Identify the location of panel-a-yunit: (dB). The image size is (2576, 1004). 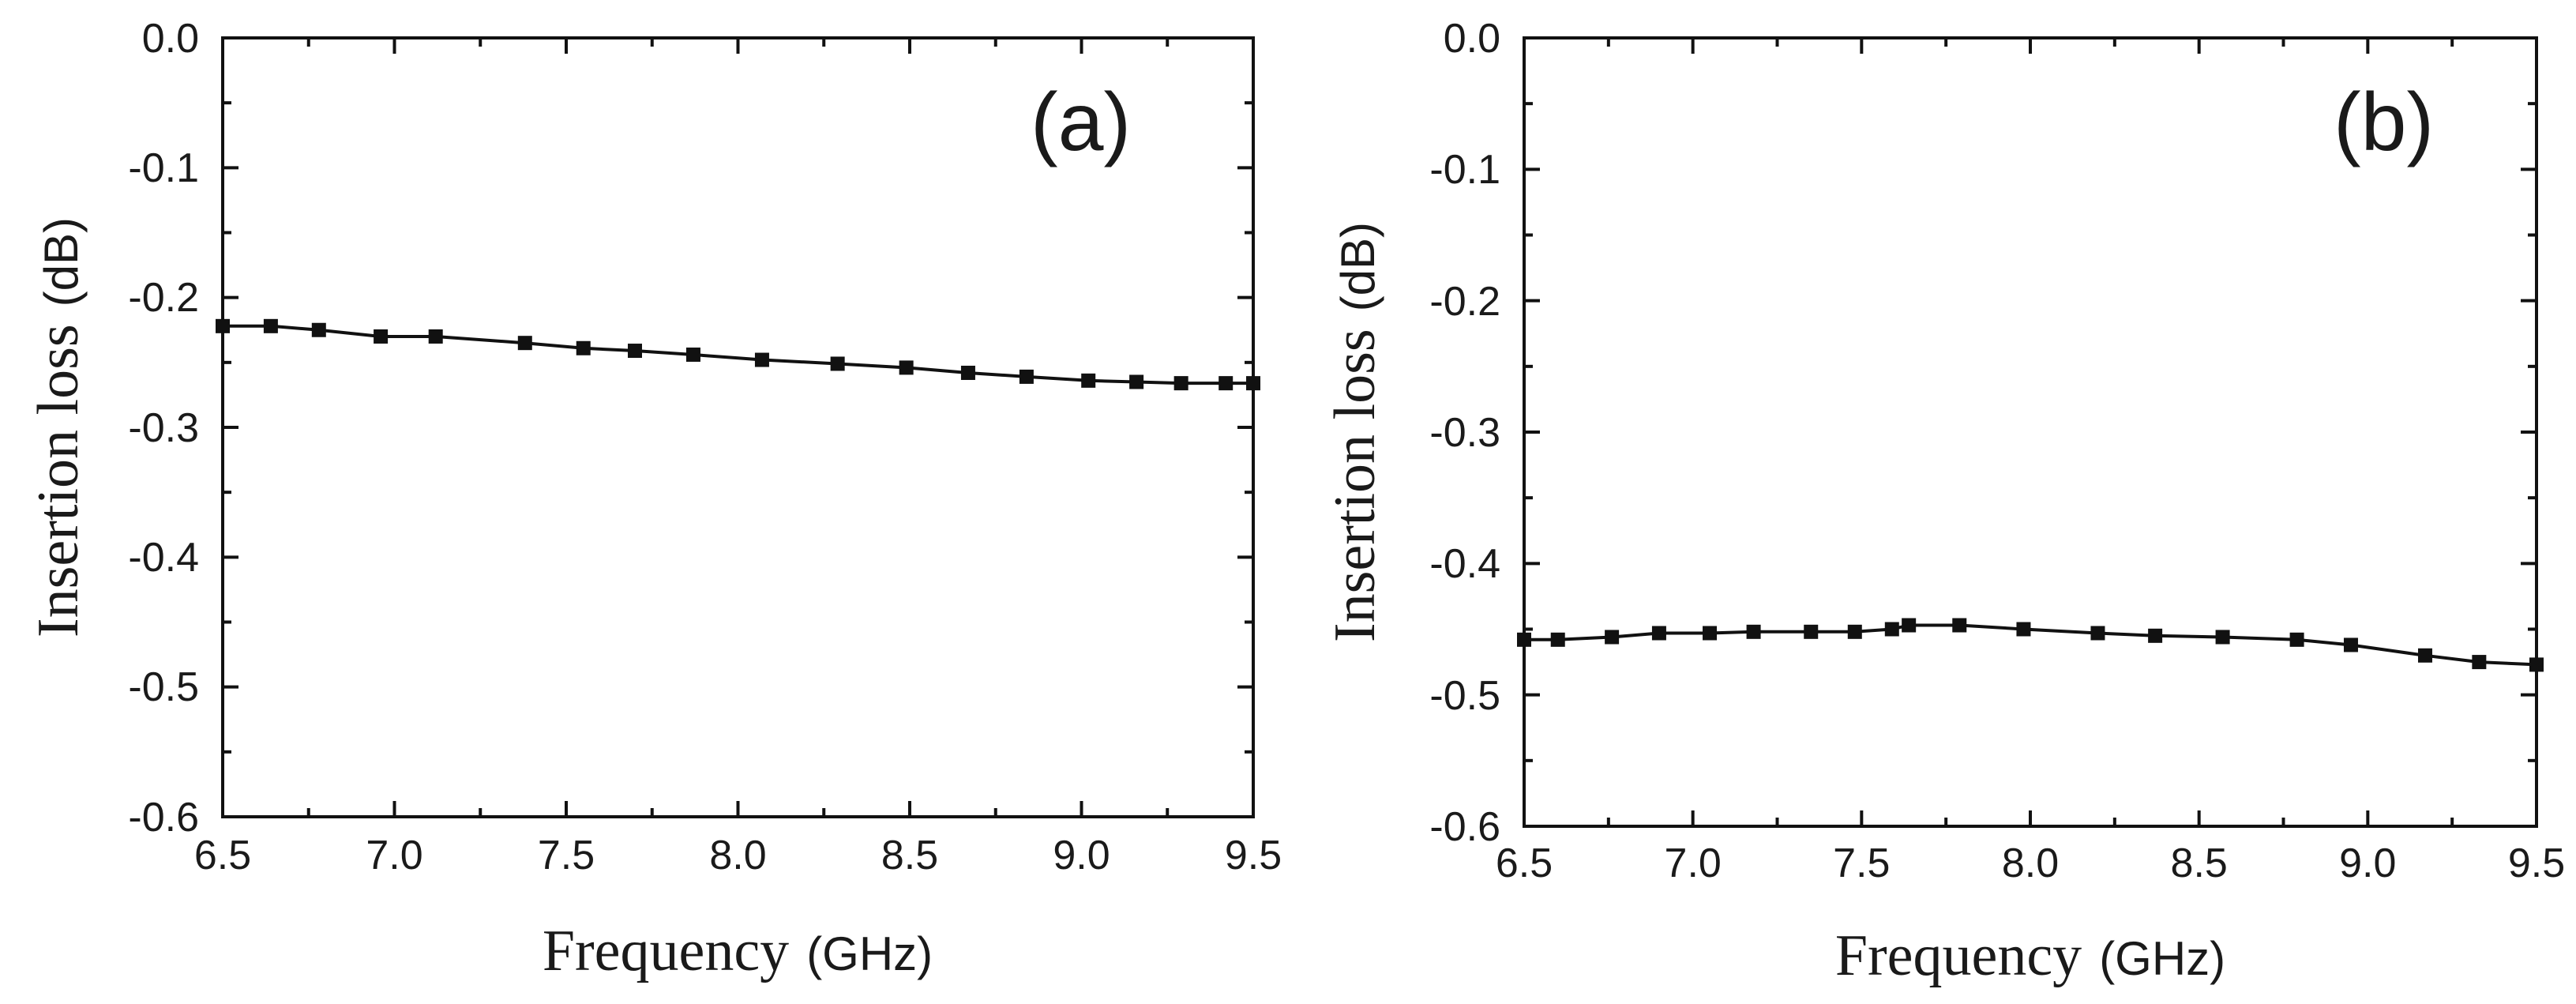
(61, 261).